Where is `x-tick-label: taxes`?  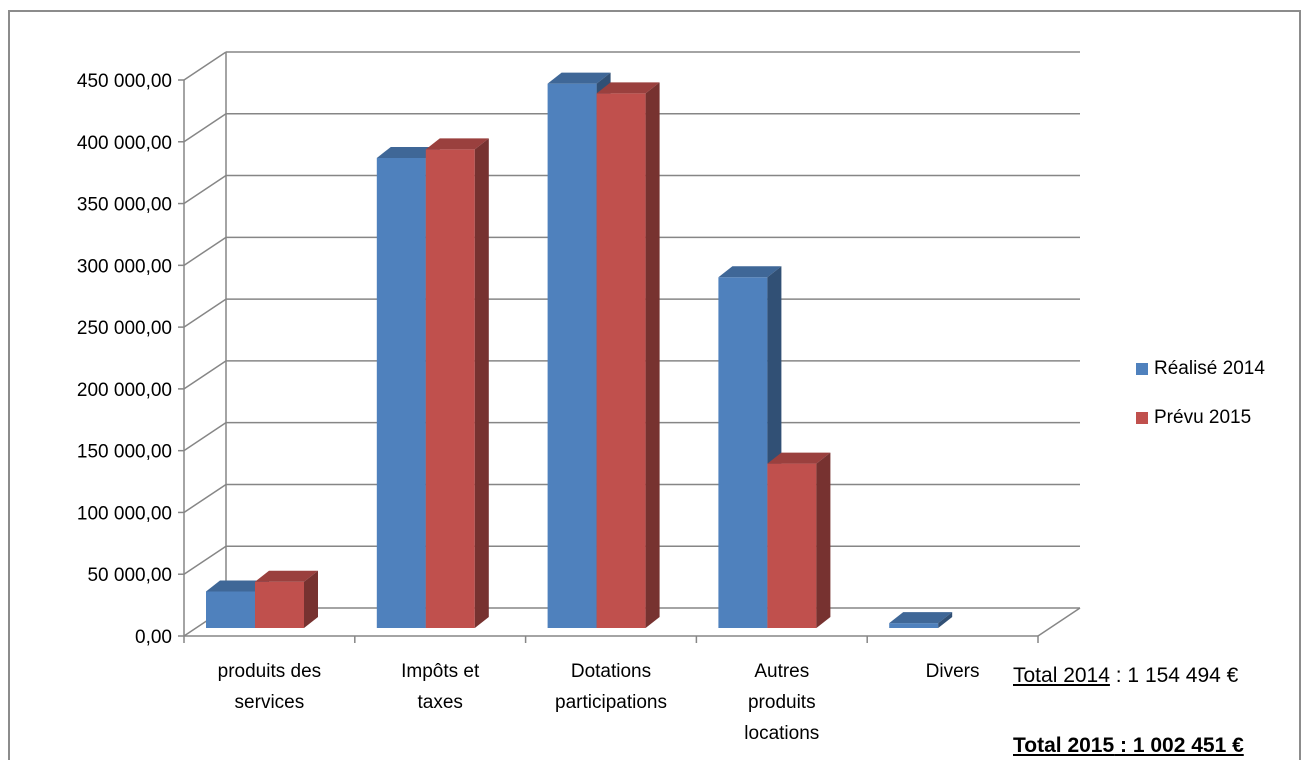
x-tick-label: taxes is located at coordinates (439, 702).